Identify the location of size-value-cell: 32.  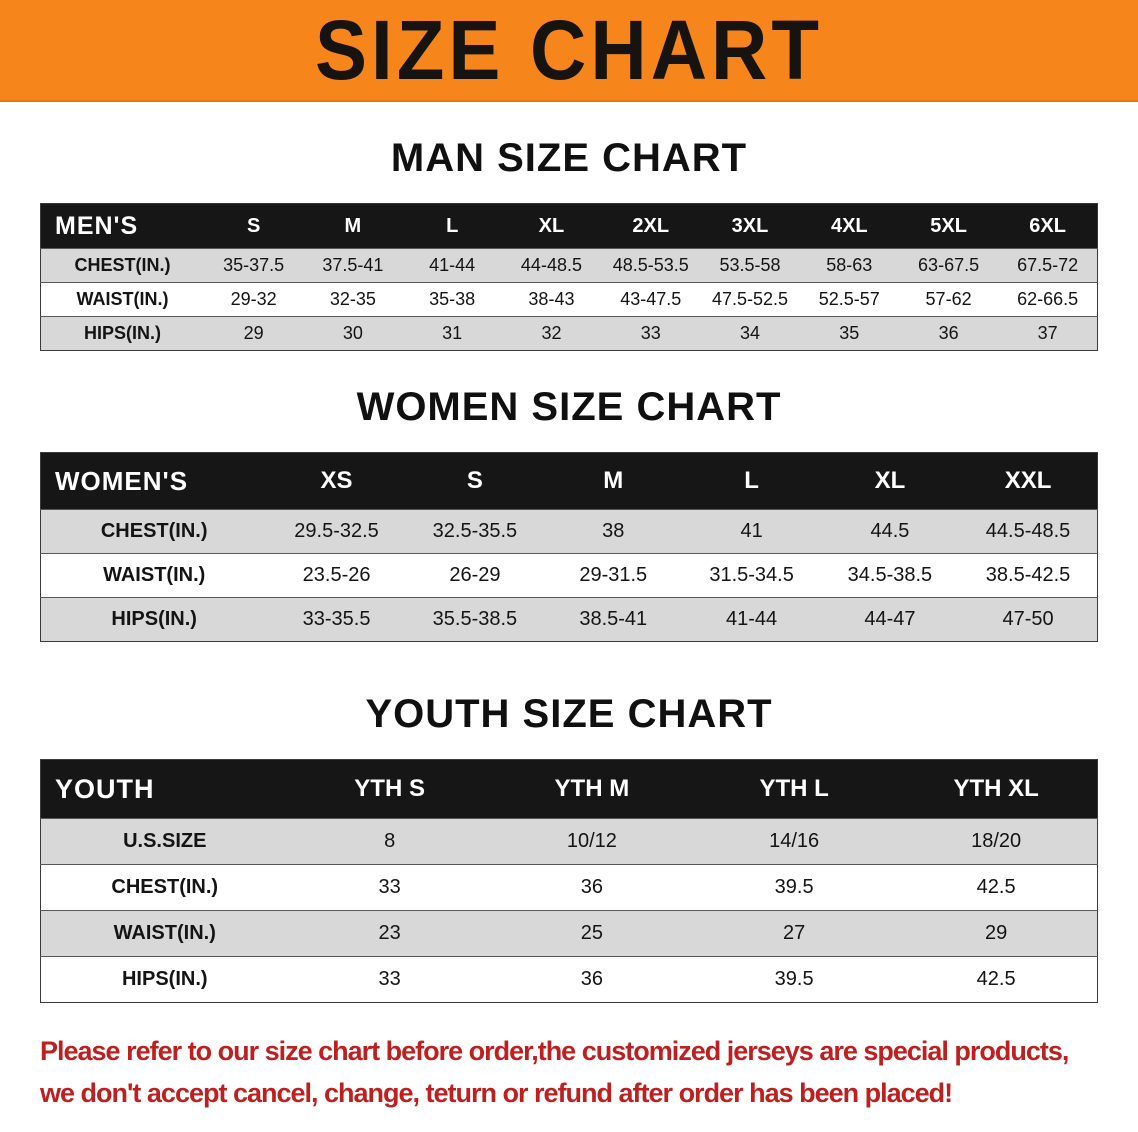
(551, 333).